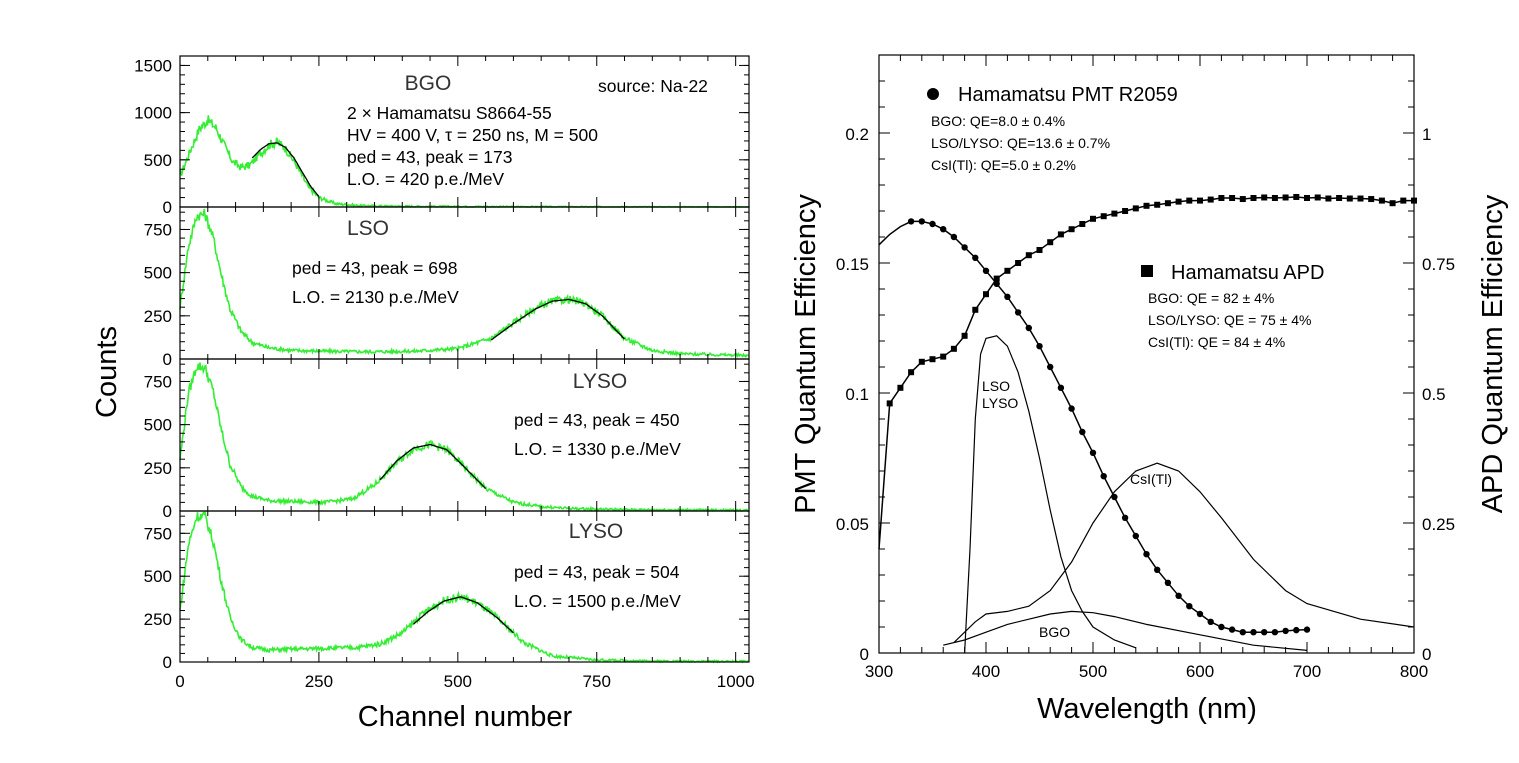 This screenshot has width=1519, height=763. I want to click on legend-title: Hamamatsu PMT R2059, so click(1068, 95).